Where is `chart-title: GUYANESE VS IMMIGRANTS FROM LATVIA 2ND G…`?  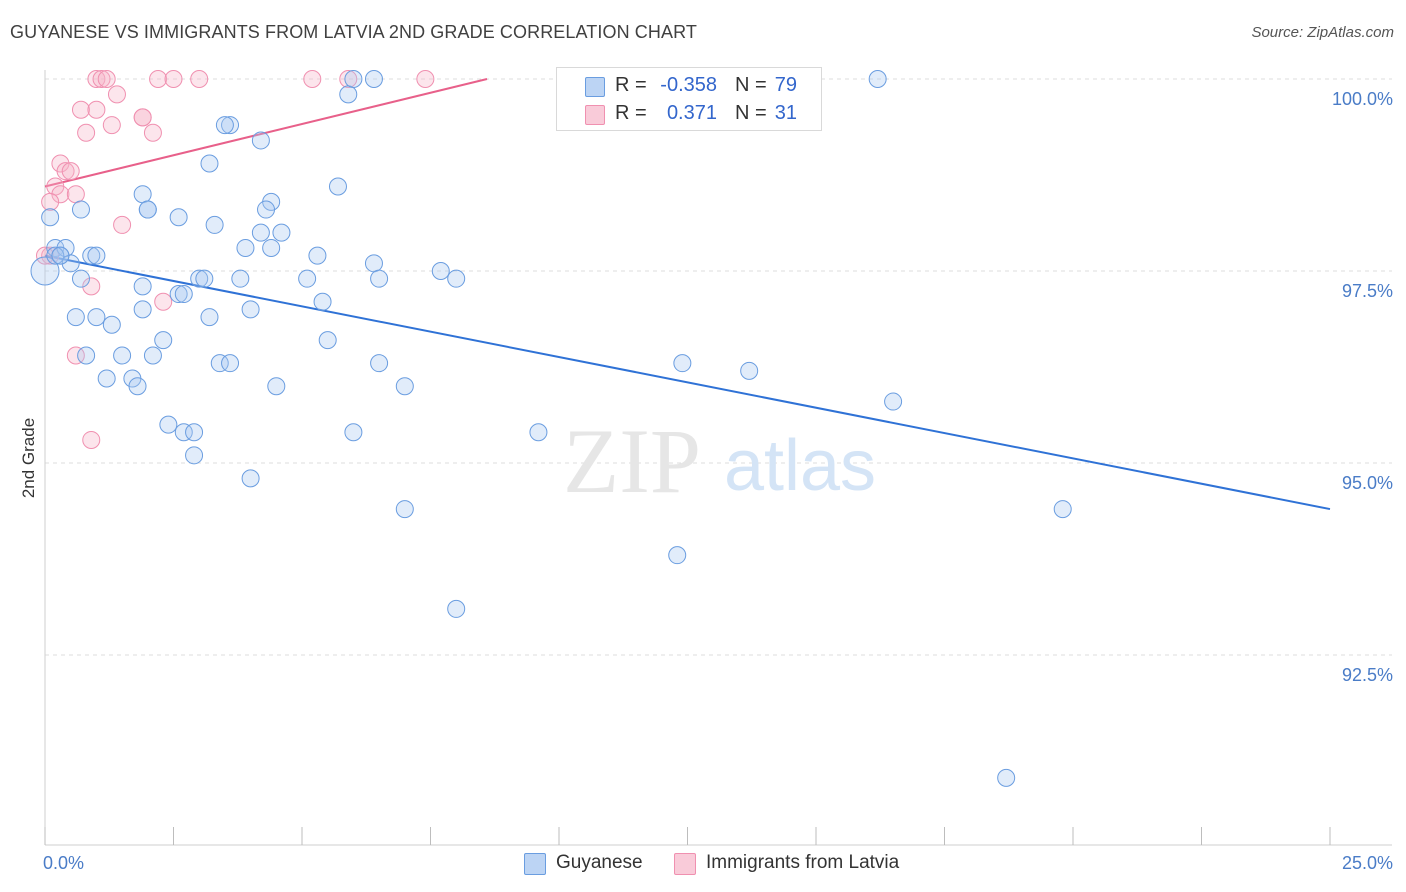
chart-title: GUYANESE VS IMMIGRANTS FROM LATVIA 2ND G… is located at coordinates (353, 32).